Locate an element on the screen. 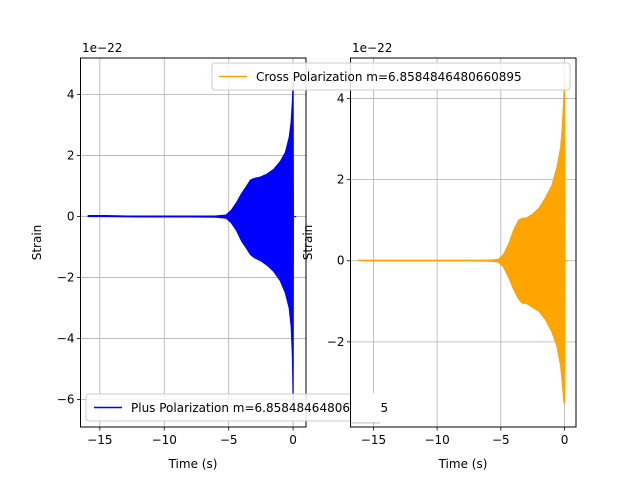 The width and height of the screenshot is (640, 480). right-x-tick-label: 0 is located at coordinates (565, 440).